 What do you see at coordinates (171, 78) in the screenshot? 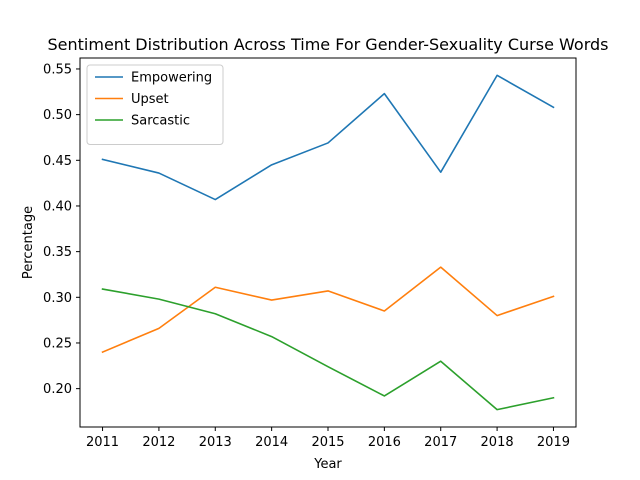
I see `legend-label-empowering: Empowering` at bounding box center [171, 78].